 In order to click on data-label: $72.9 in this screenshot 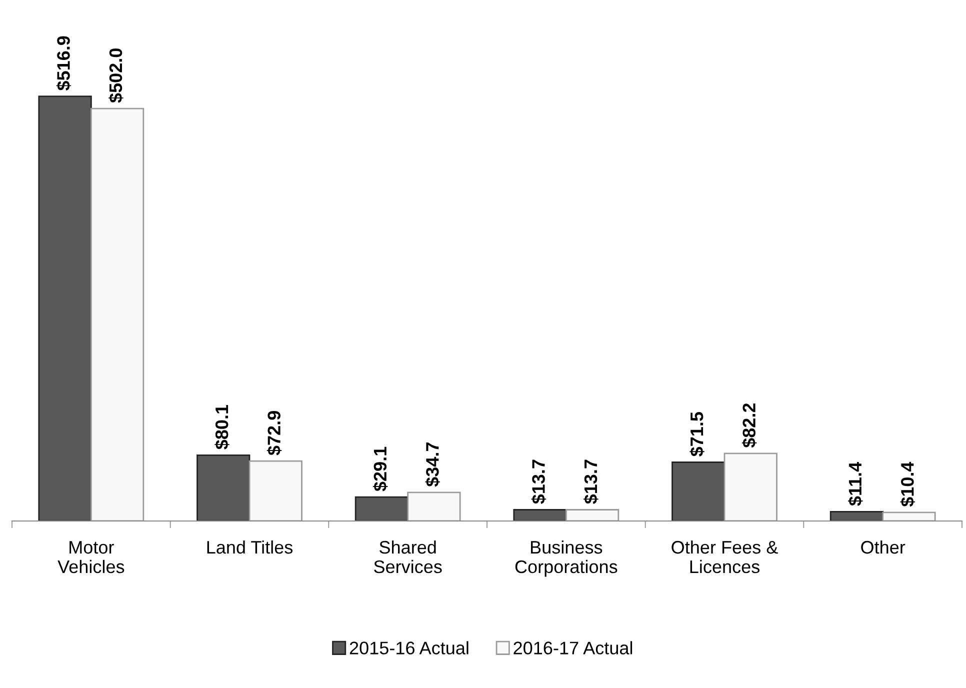, I will do `click(274, 433)`.